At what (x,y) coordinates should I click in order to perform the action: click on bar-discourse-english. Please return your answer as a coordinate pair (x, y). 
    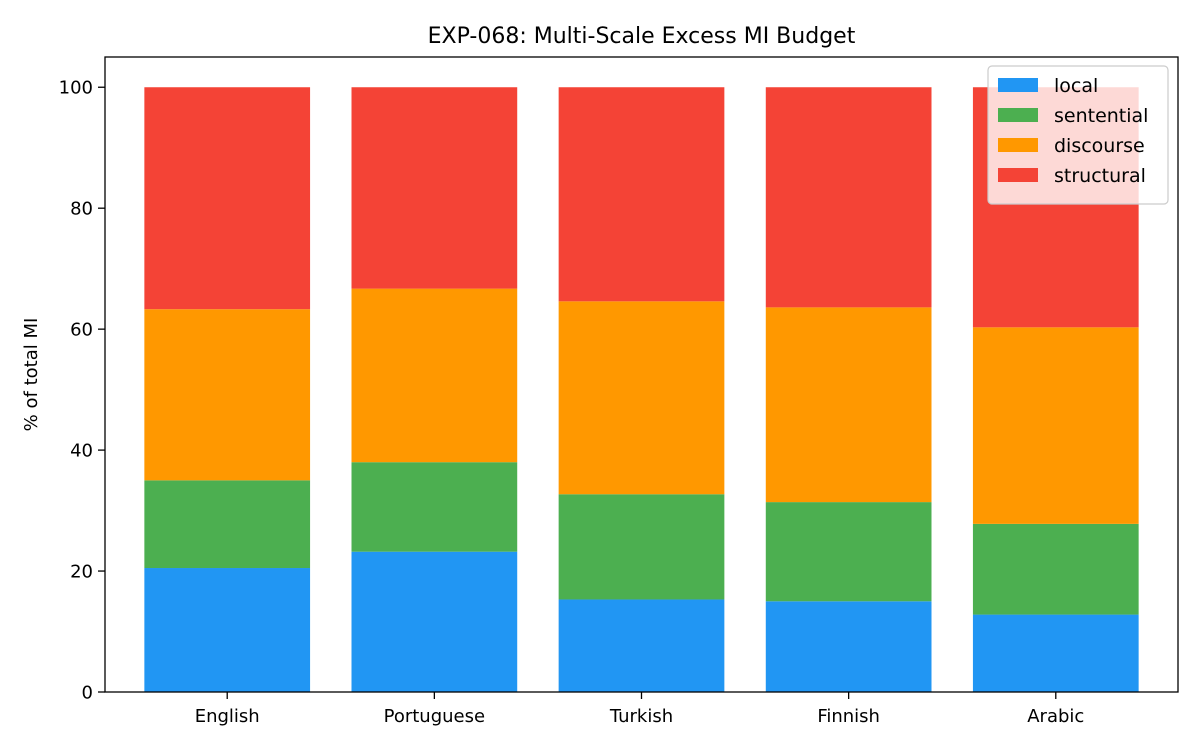
    Looking at the image, I should click on (227, 395).